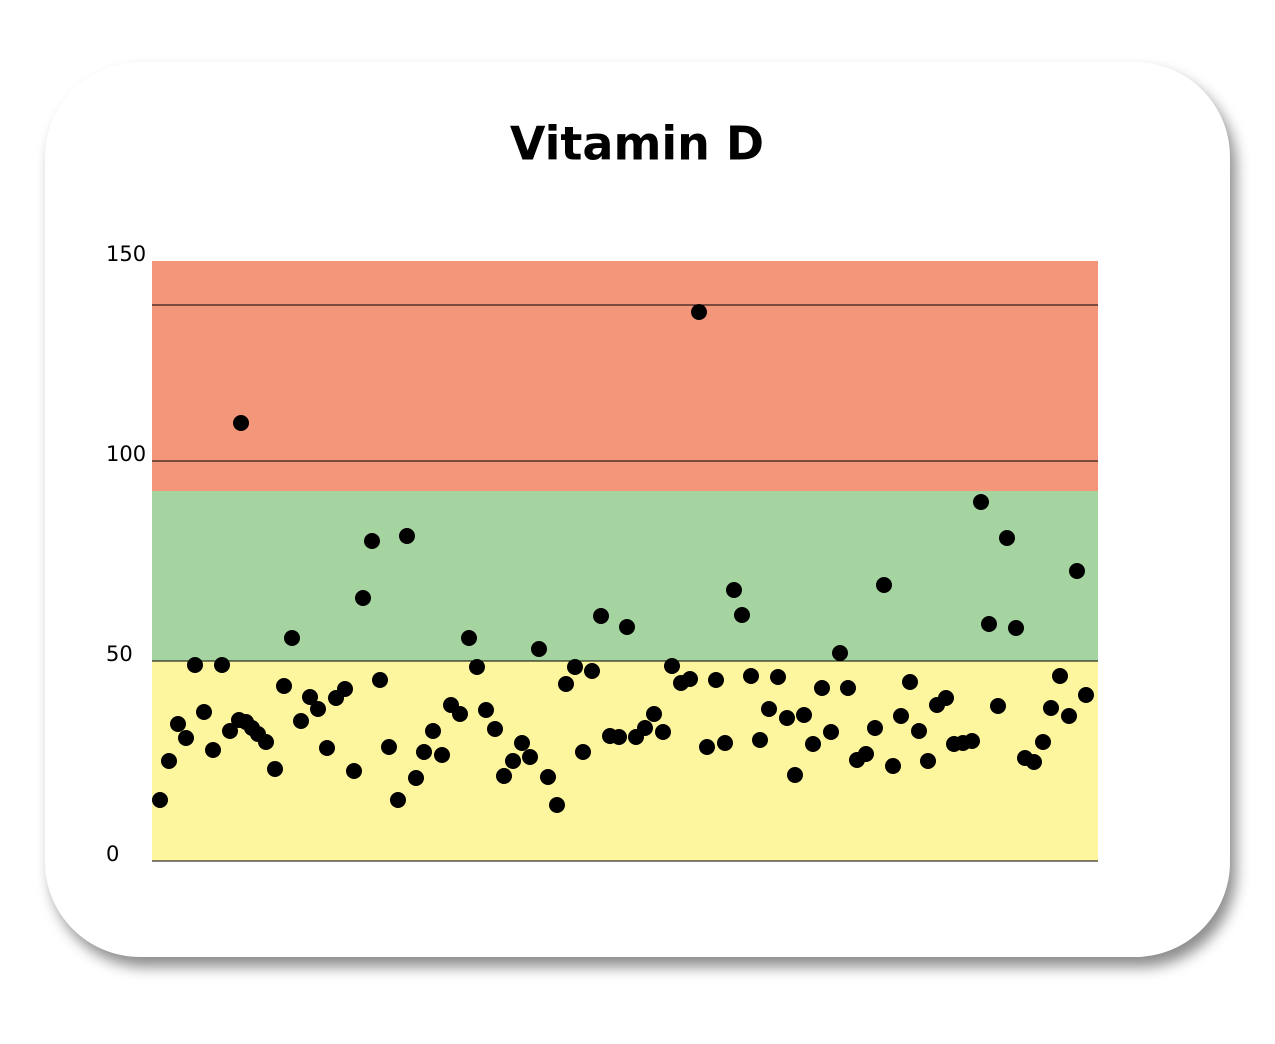 The height and width of the screenshot is (1044, 1275). What do you see at coordinates (637, 144) in the screenshot?
I see `chart-title: Vitamin D` at bounding box center [637, 144].